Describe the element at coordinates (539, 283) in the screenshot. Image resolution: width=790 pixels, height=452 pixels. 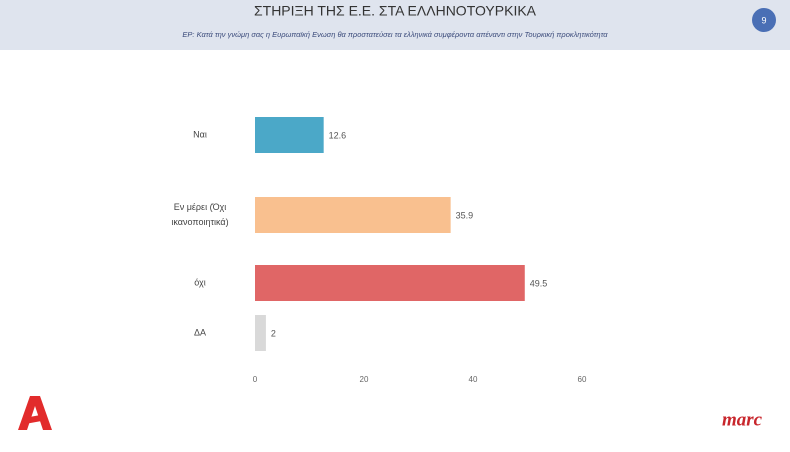
I see `value-label: 49.5` at that location.